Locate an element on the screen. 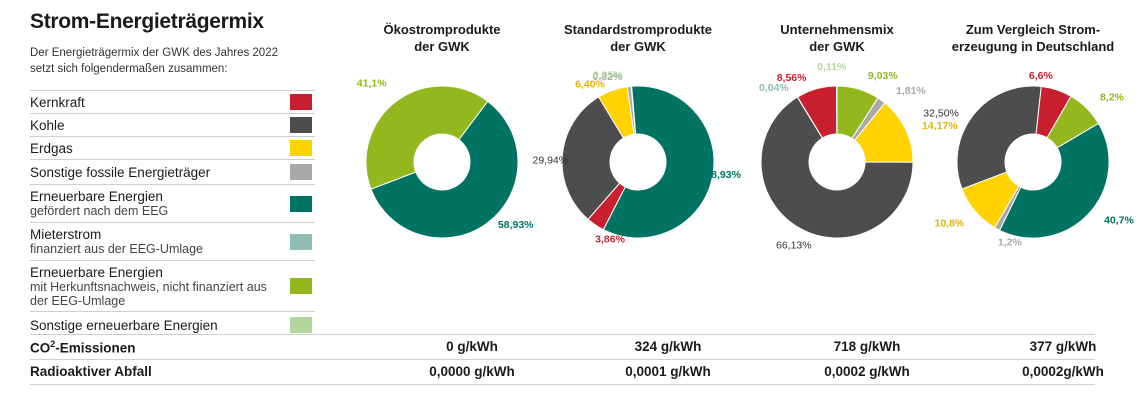 The image size is (1140, 403). legend-sublabel: finanziert aus der EEG-Umlage is located at coordinates (116, 249).